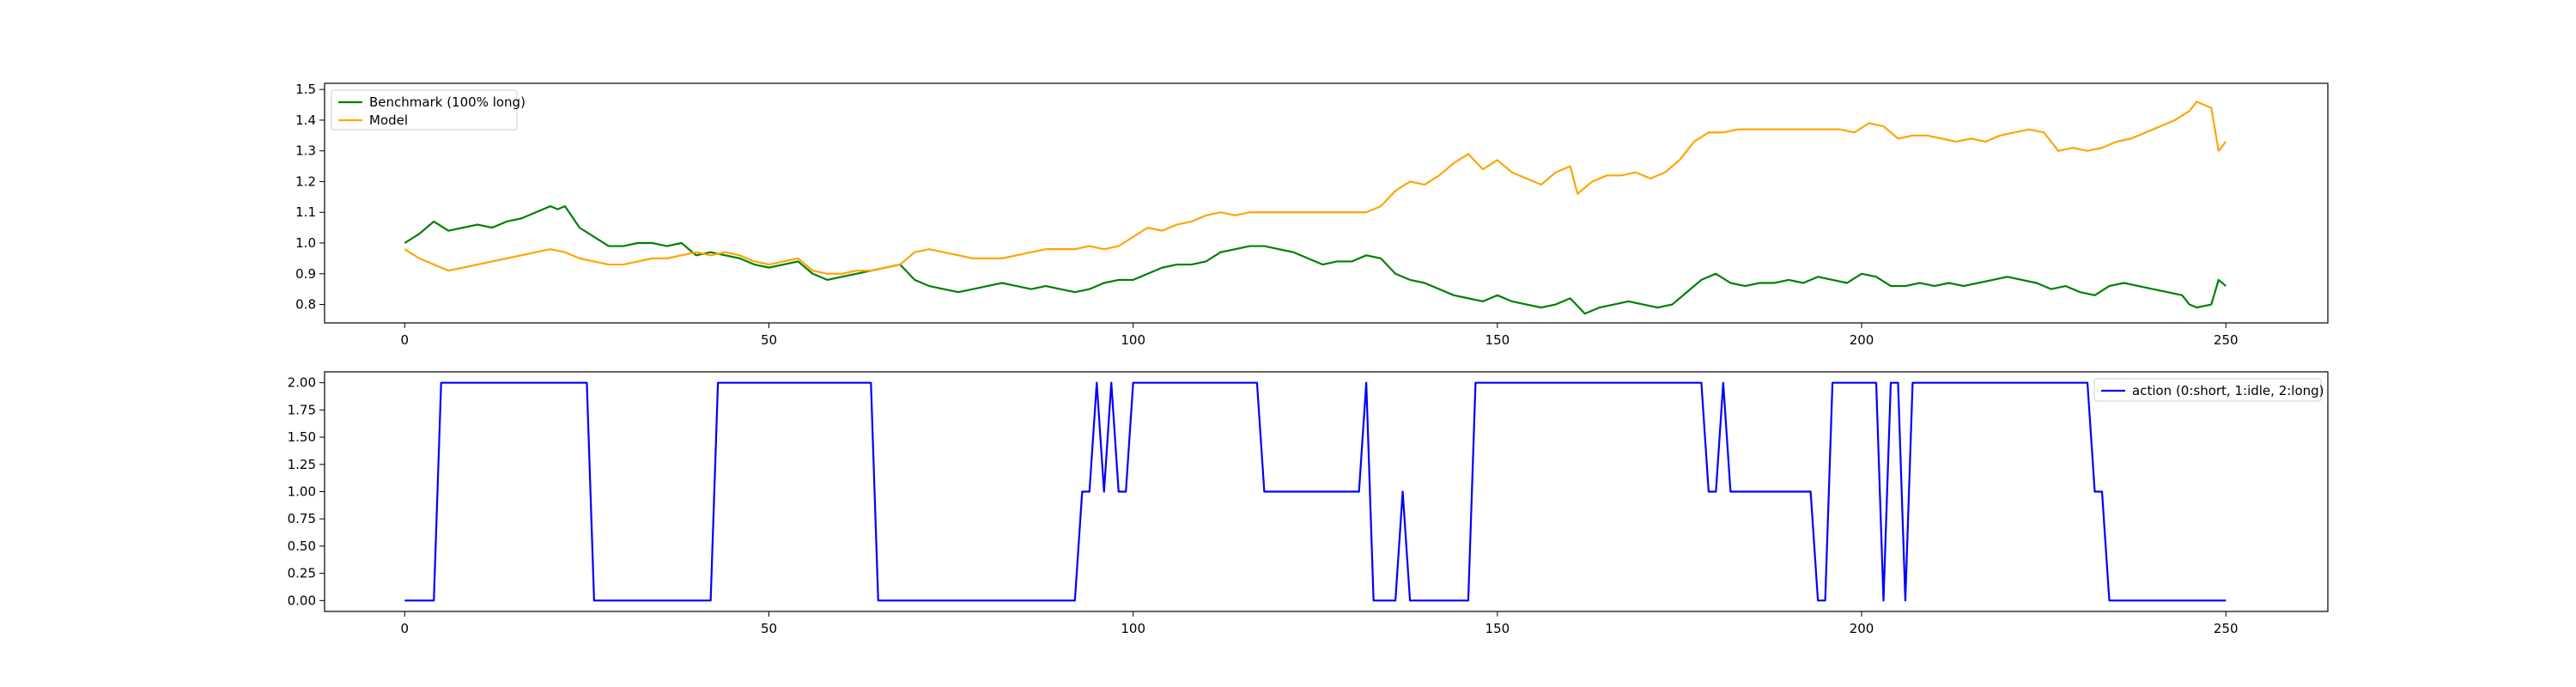 This screenshot has height=687, width=2576. Describe the element at coordinates (305, 274) in the screenshot. I see `price-chart-y-tick-label: 0.9` at that location.